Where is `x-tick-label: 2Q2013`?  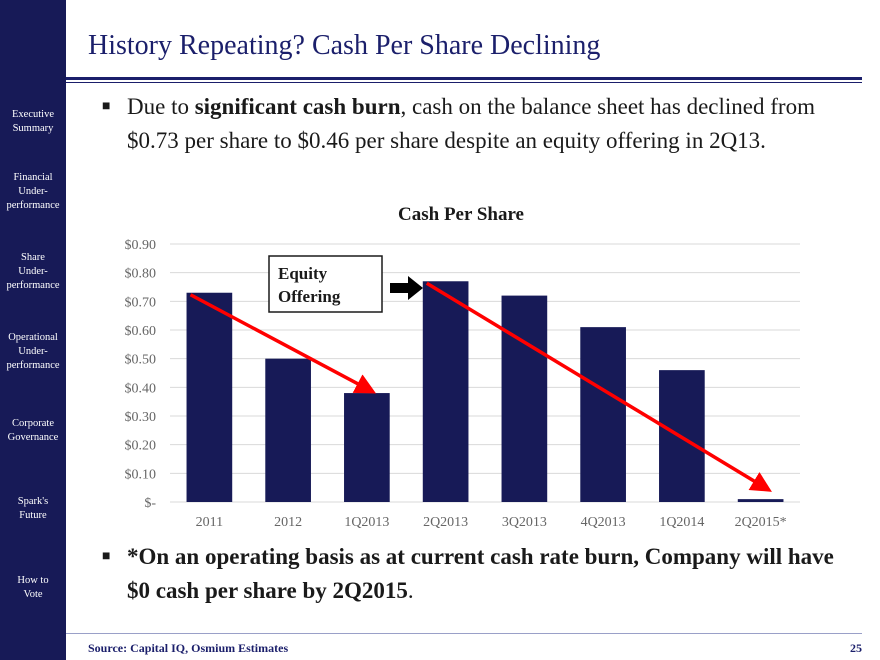 x-tick-label: 2Q2013 is located at coordinates (445, 522).